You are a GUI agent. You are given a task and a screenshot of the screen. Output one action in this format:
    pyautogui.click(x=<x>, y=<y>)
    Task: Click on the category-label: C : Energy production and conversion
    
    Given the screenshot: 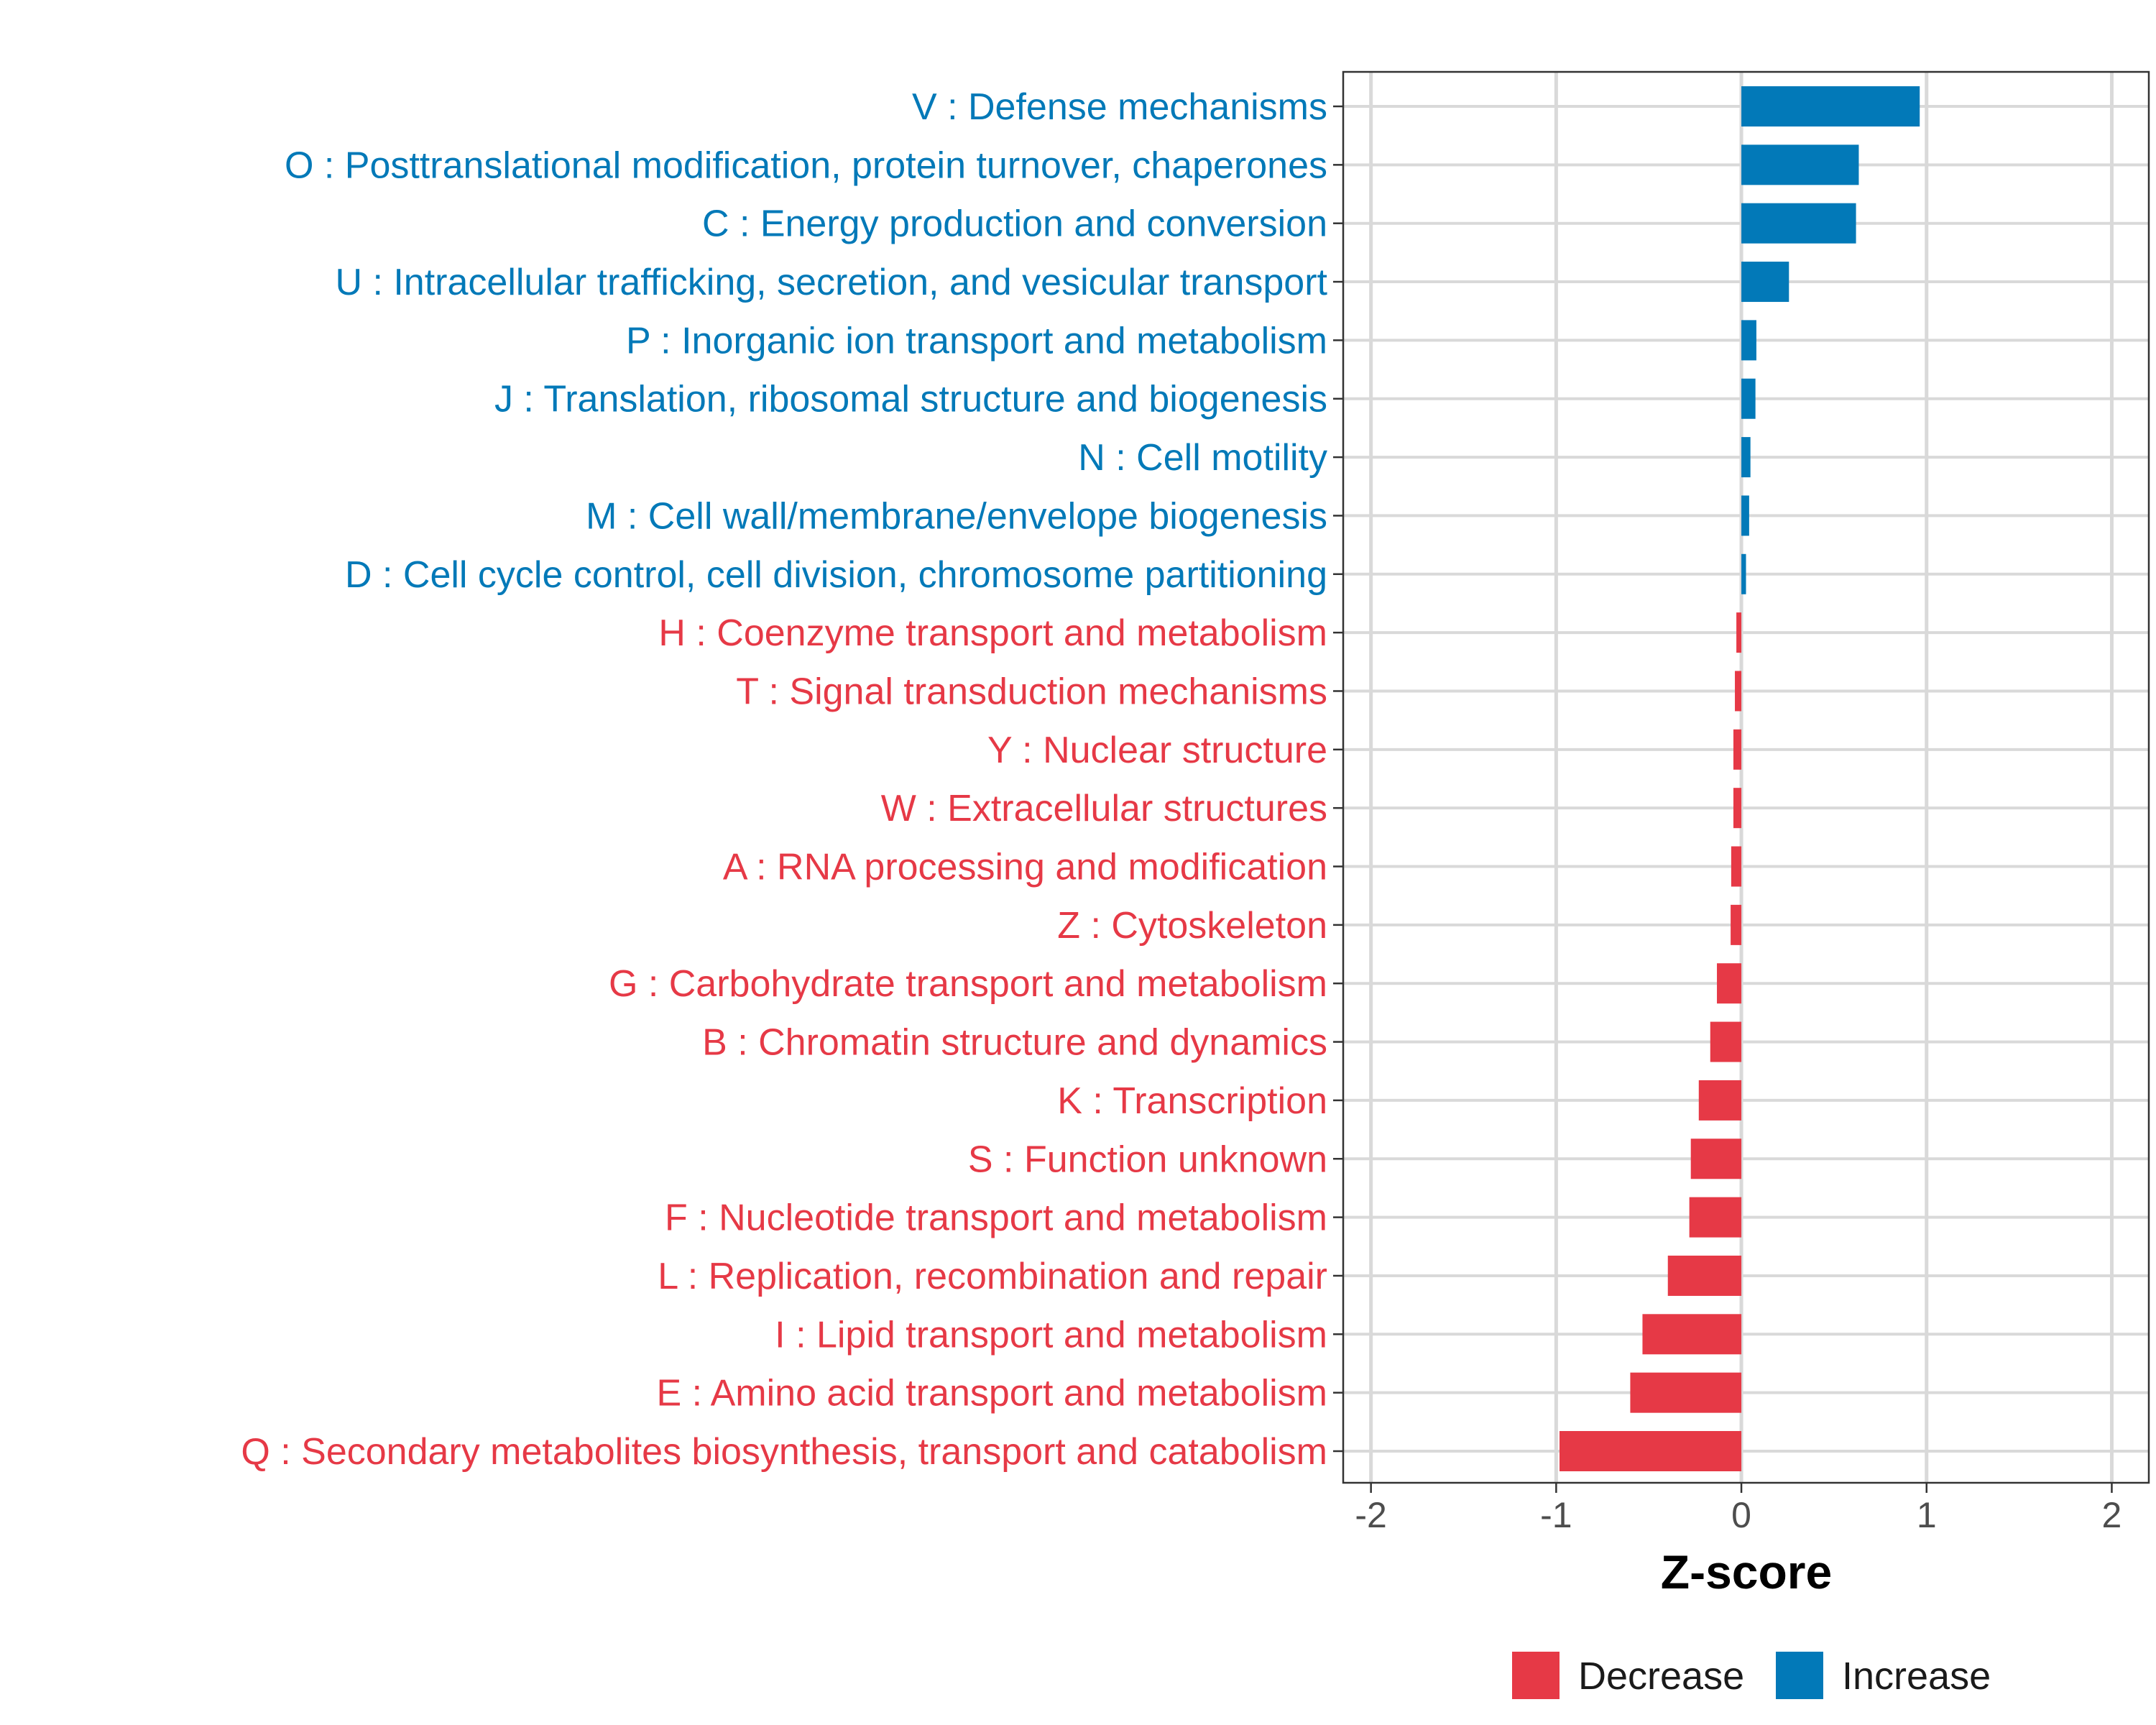 What is the action you would take?
    pyautogui.click(x=1014, y=224)
    